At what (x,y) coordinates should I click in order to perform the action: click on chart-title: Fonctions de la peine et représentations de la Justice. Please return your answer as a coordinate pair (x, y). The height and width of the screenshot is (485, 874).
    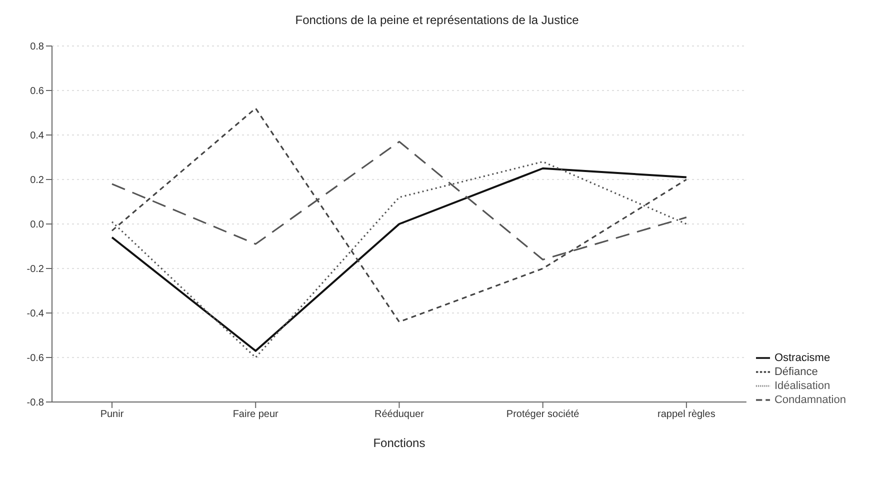
    Looking at the image, I should click on (437, 20).